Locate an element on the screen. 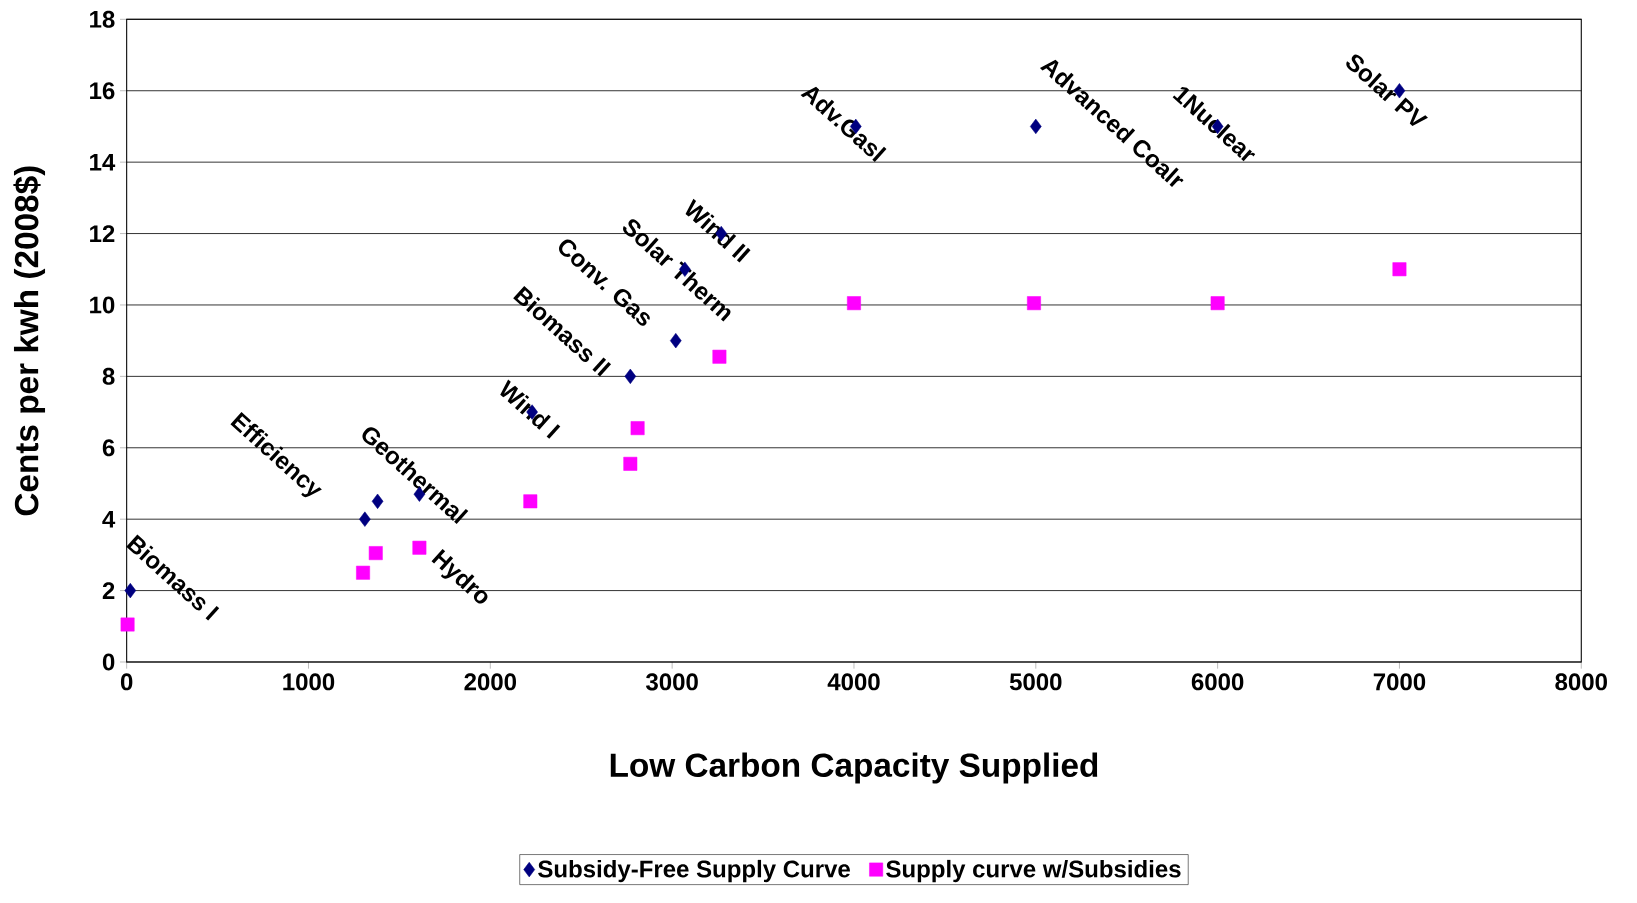 The height and width of the screenshot is (903, 1637). x-tick-label: 6000 is located at coordinates (1217, 682).